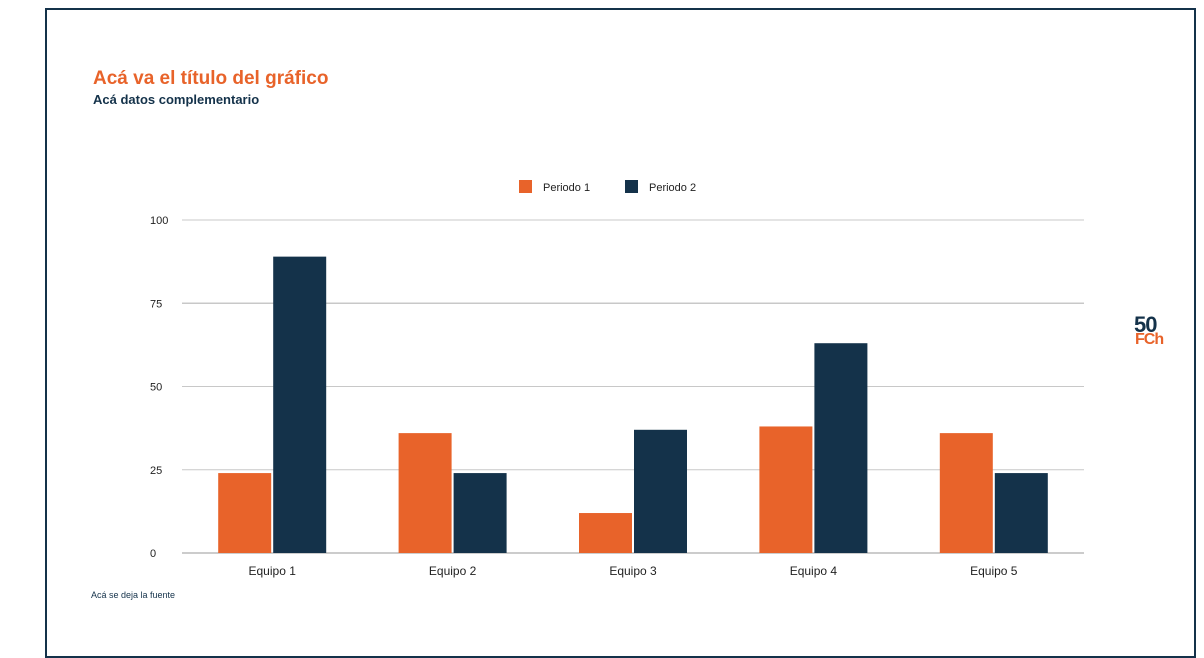  Describe the element at coordinates (814, 571) in the screenshot. I see `x-category-label: Equipo 4` at that location.